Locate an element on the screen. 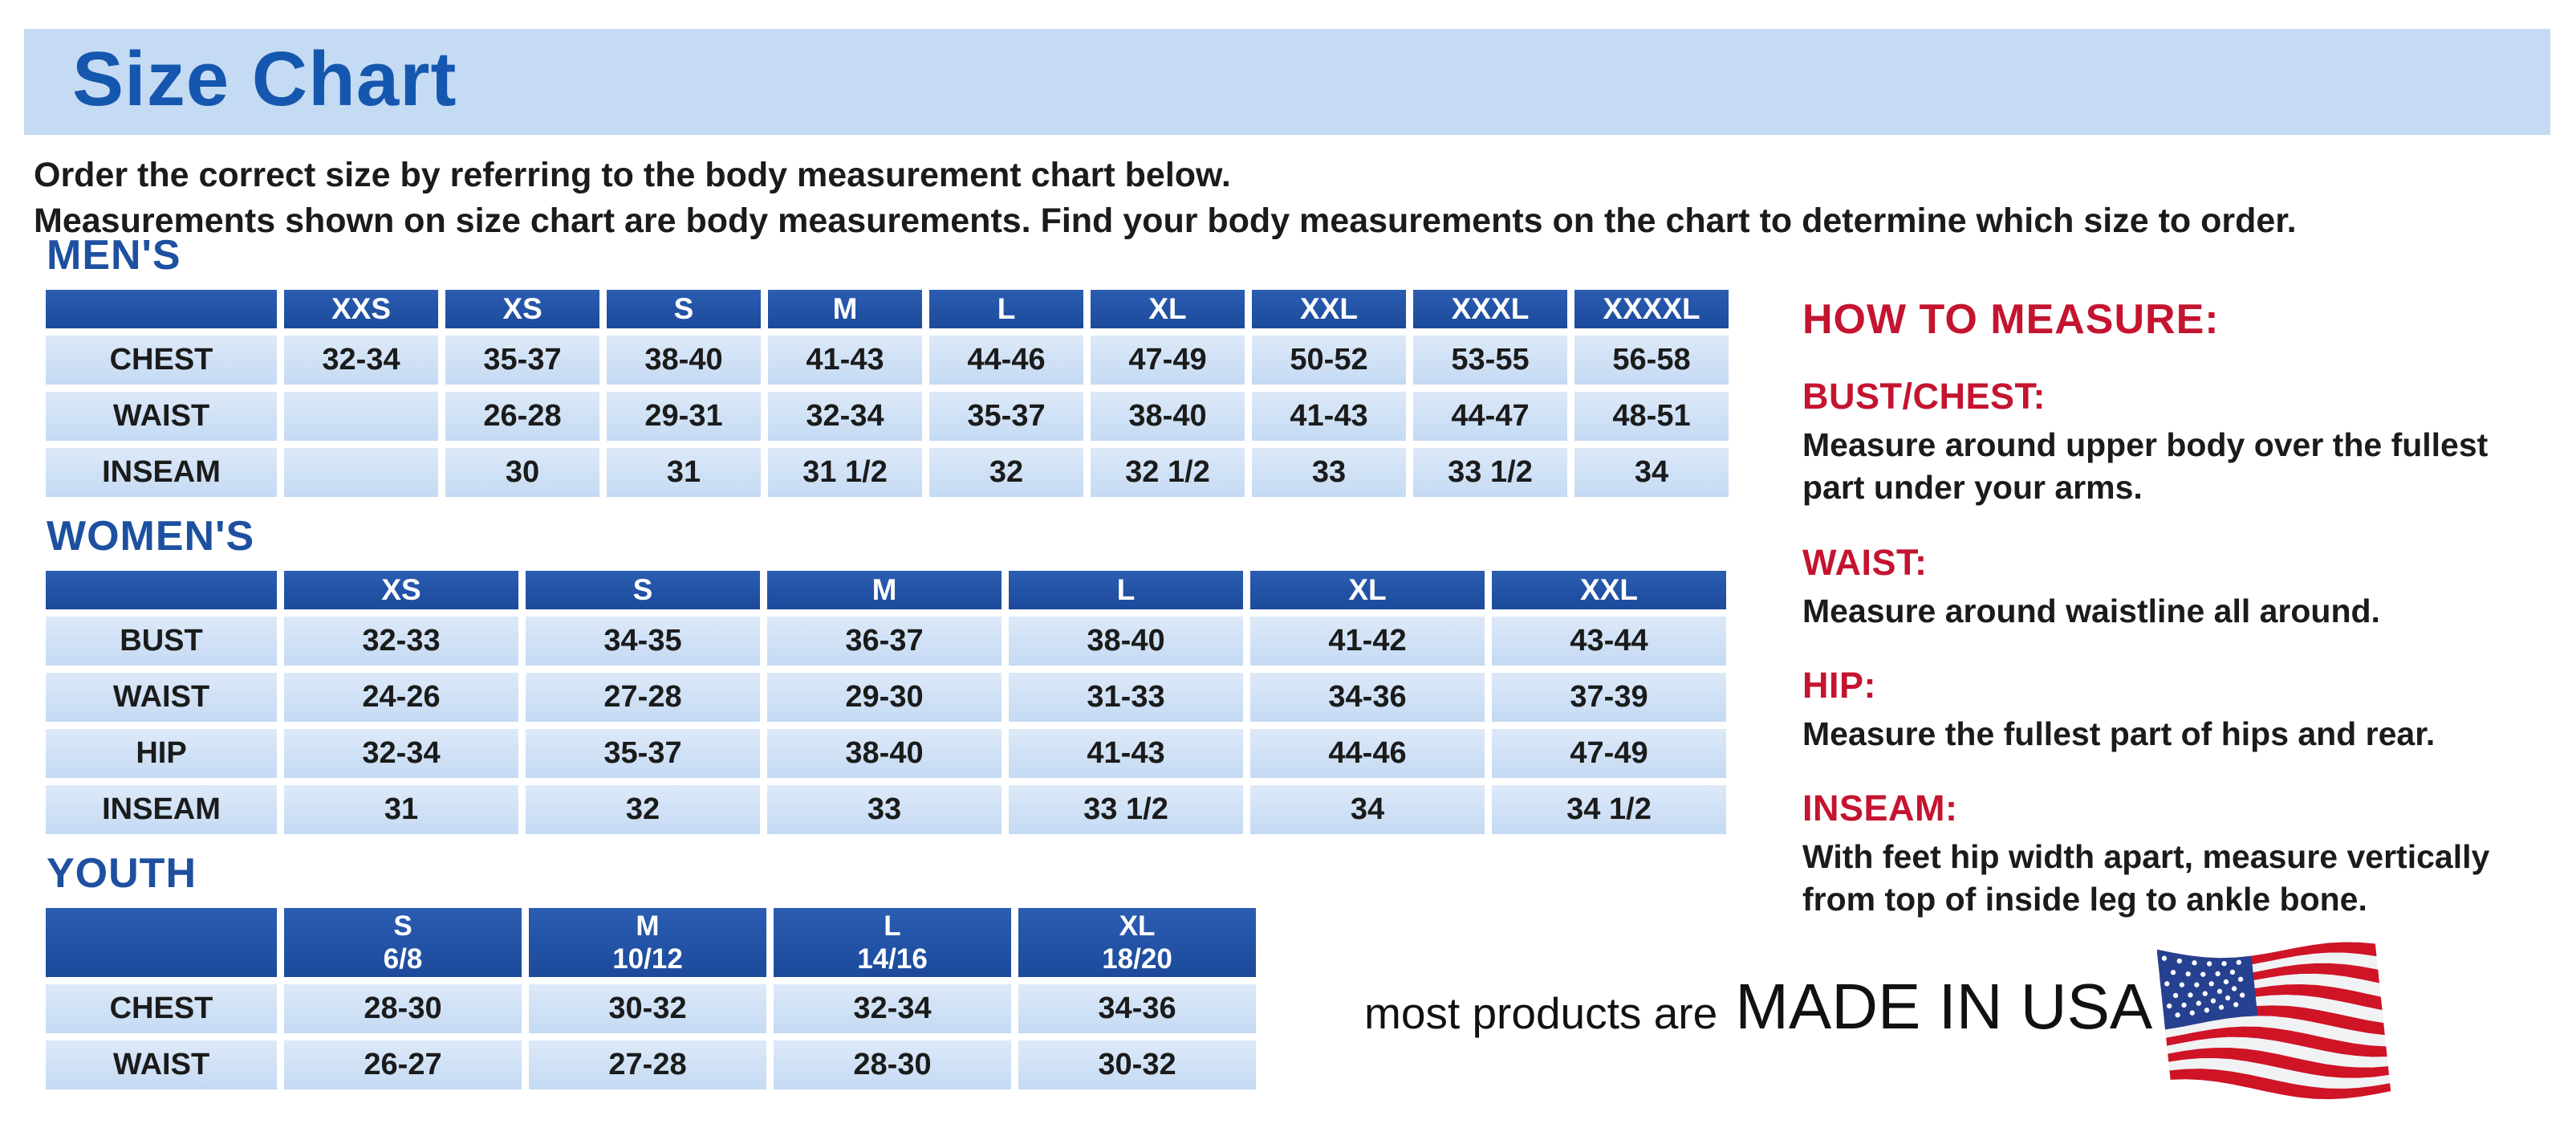 This screenshot has height=1132, width=2576. size-value-cell: 36-37 is located at coordinates (884, 641).